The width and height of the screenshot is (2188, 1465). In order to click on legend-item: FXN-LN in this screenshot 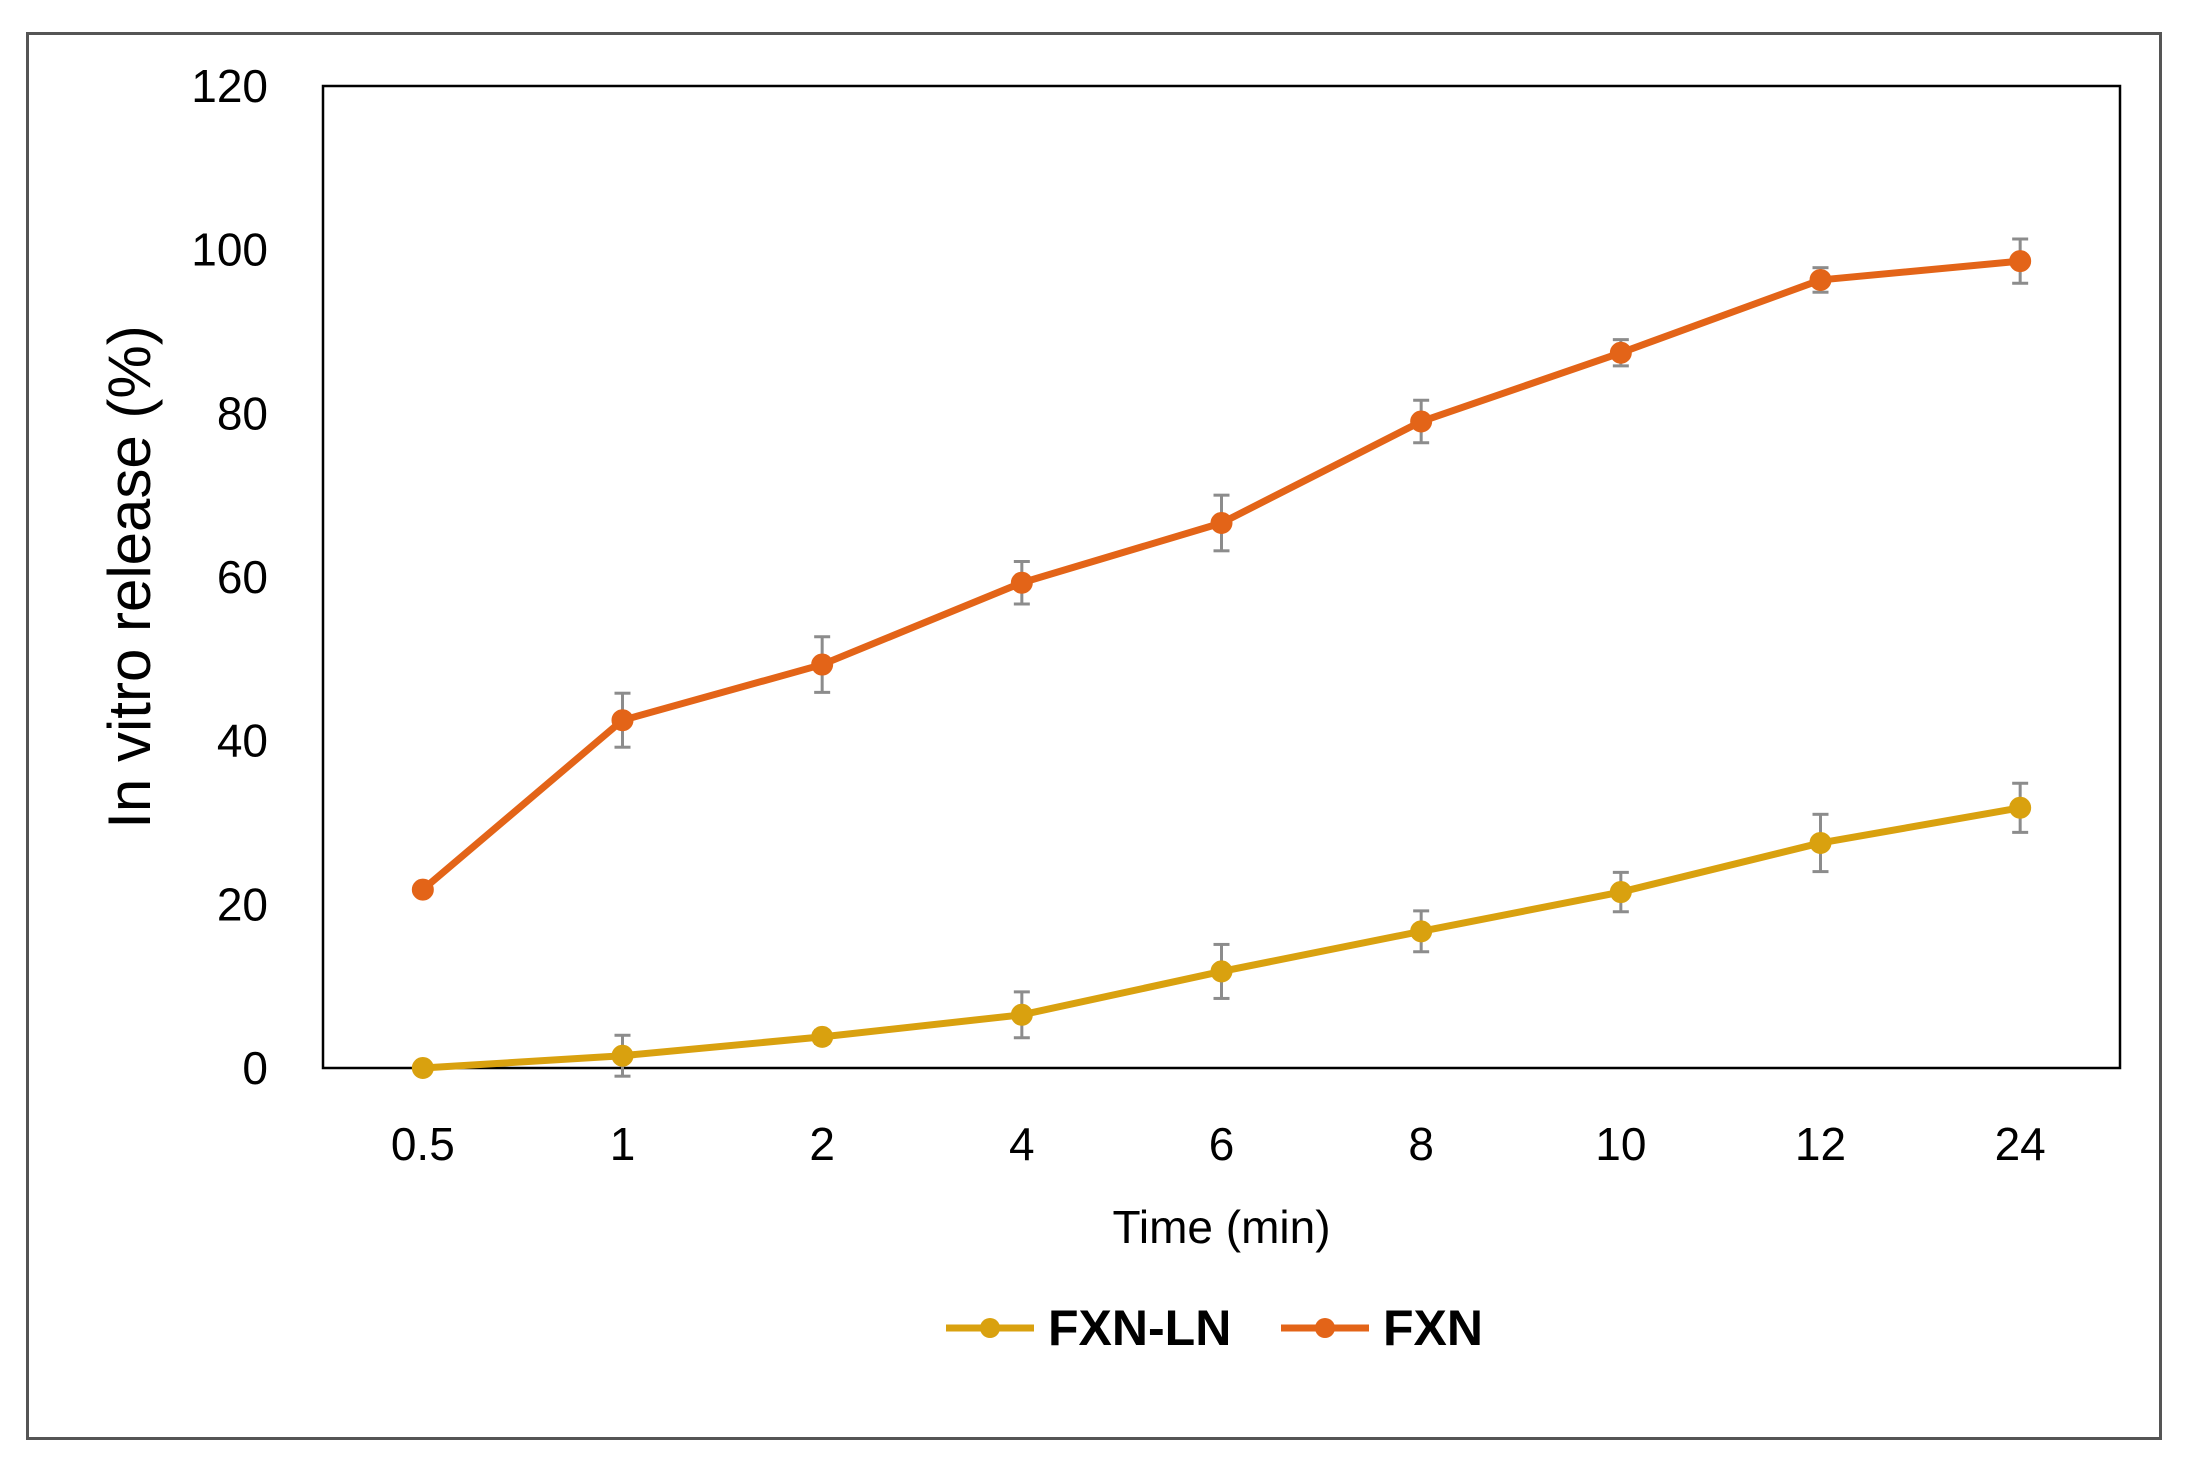, I will do `click(1088, 1328)`.